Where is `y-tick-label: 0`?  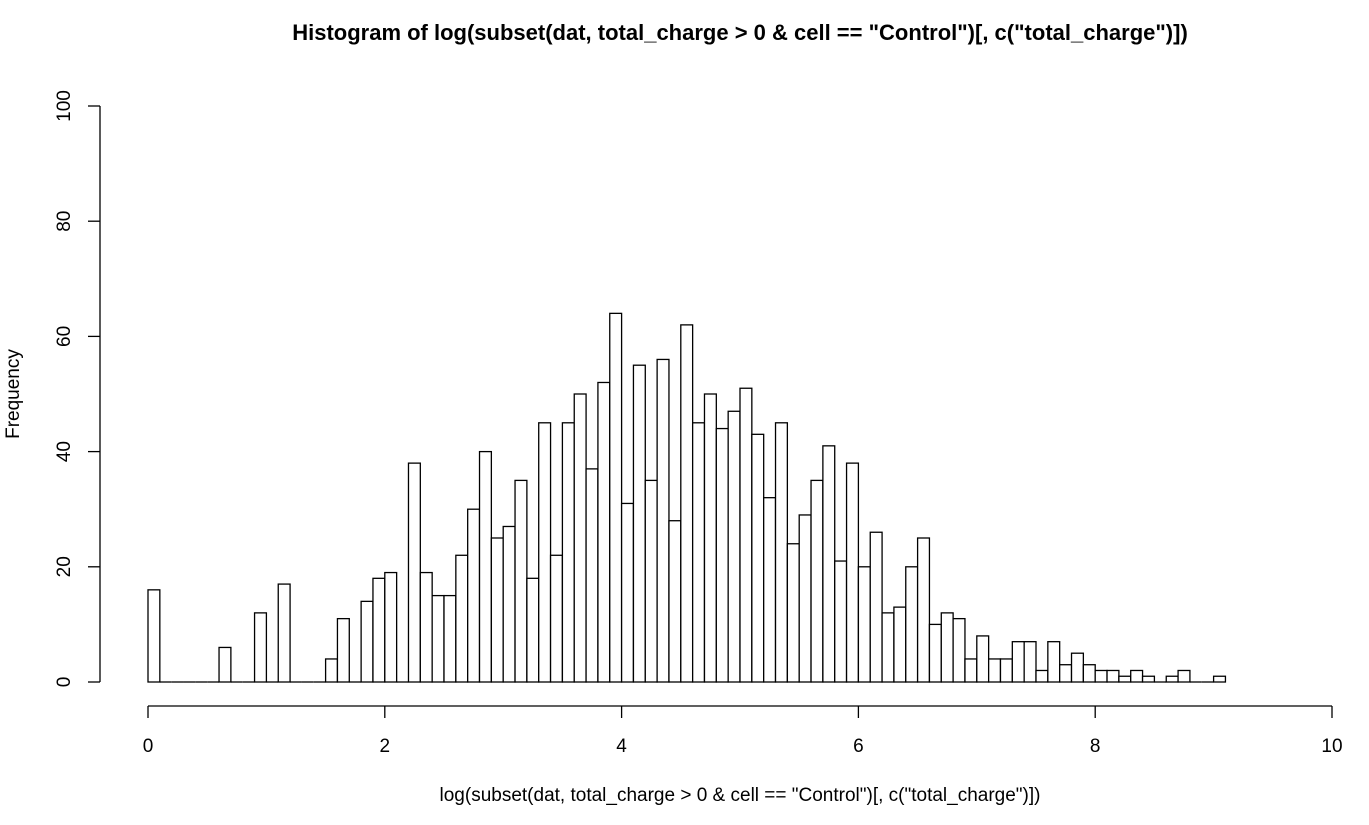
y-tick-label: 0 is located at coordinates (64, 682).